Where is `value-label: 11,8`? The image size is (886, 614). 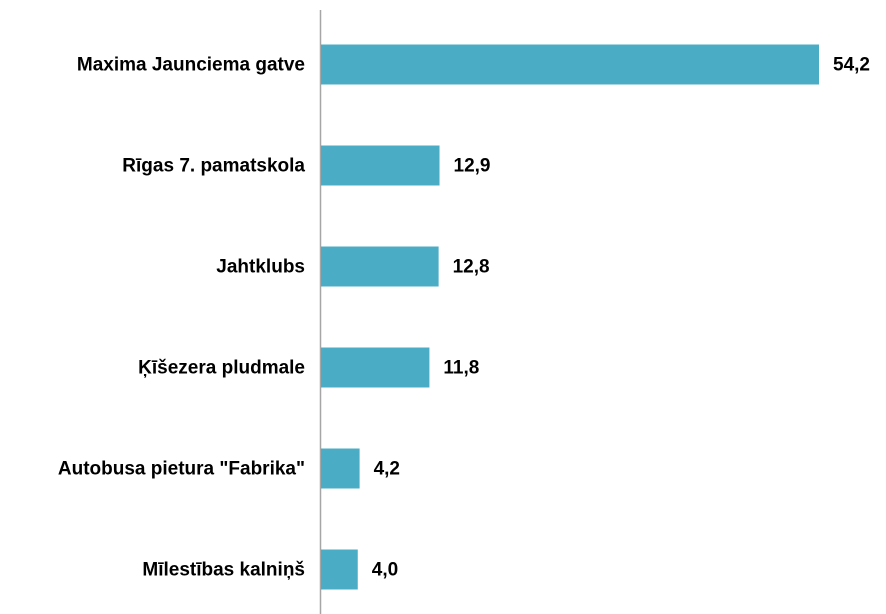
value-label: 11,8 is located at coordinates (461, 368).